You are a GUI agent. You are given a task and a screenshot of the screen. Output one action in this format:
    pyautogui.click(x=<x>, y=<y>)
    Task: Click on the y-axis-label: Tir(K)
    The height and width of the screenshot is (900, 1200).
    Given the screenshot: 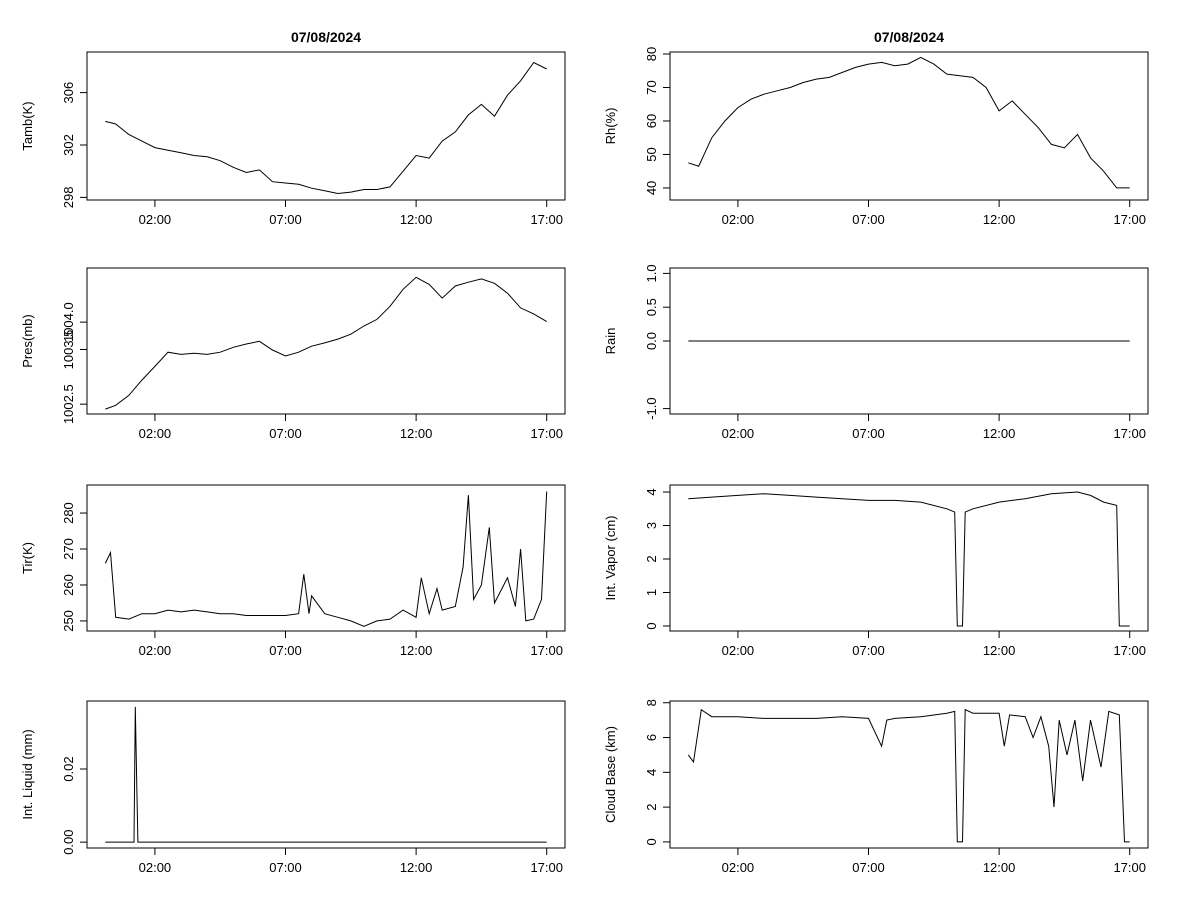 What is the action you would take?
    pyautogui.click(x=27, y=558)
    